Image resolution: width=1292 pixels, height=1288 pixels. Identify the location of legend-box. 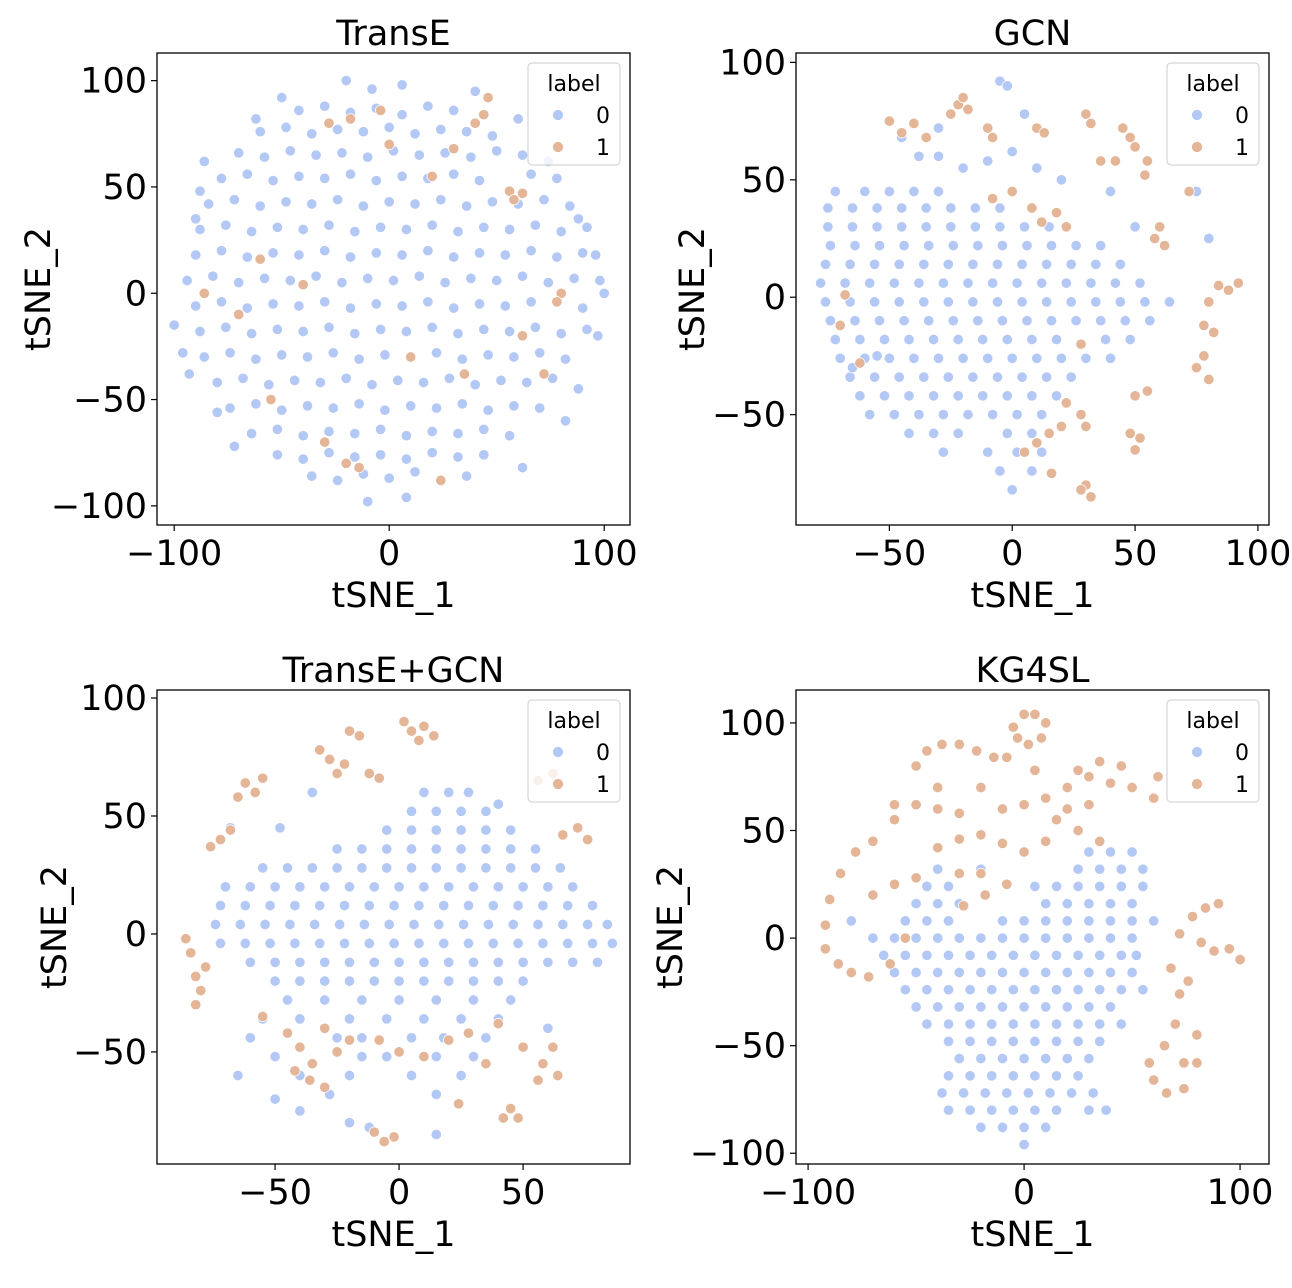
(1213, 114).